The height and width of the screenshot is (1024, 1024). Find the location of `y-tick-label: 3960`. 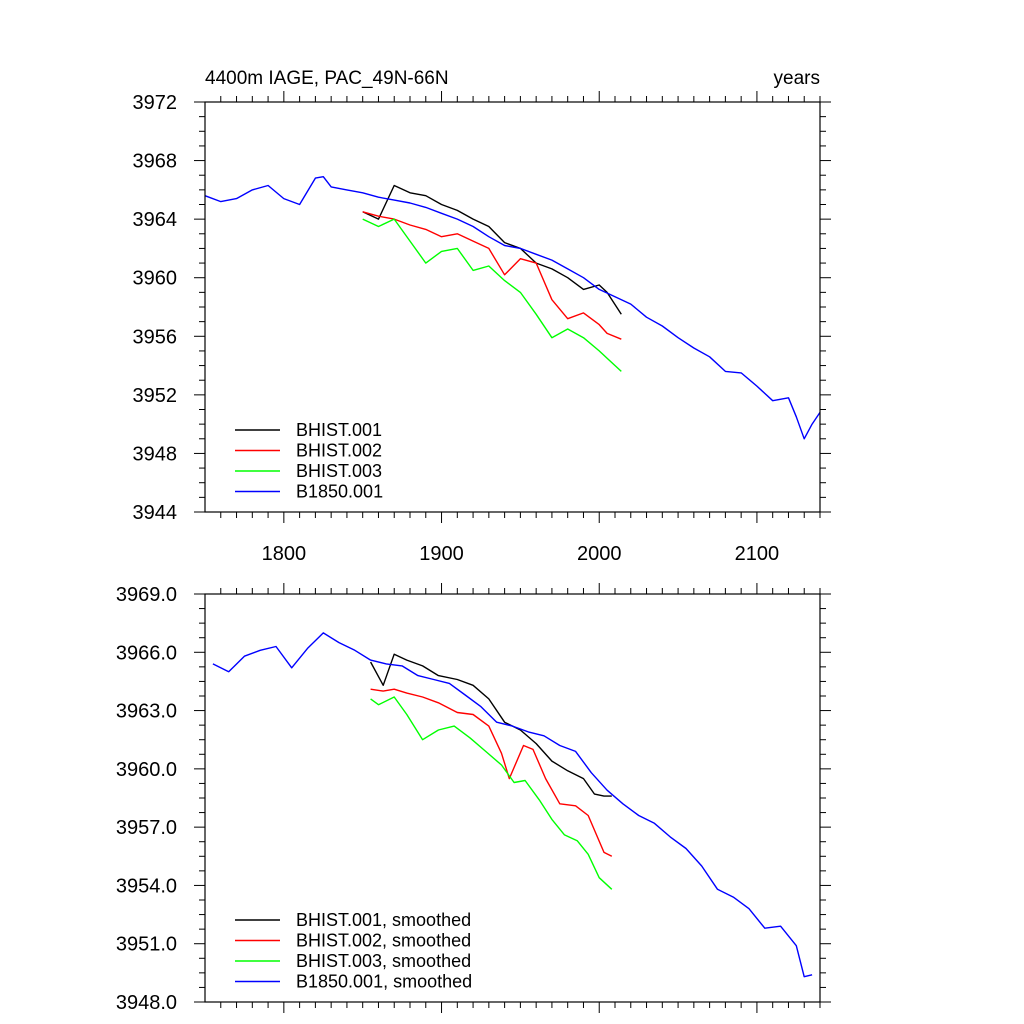

y-tick-label: 3960 is located at coordinates (155, 279).